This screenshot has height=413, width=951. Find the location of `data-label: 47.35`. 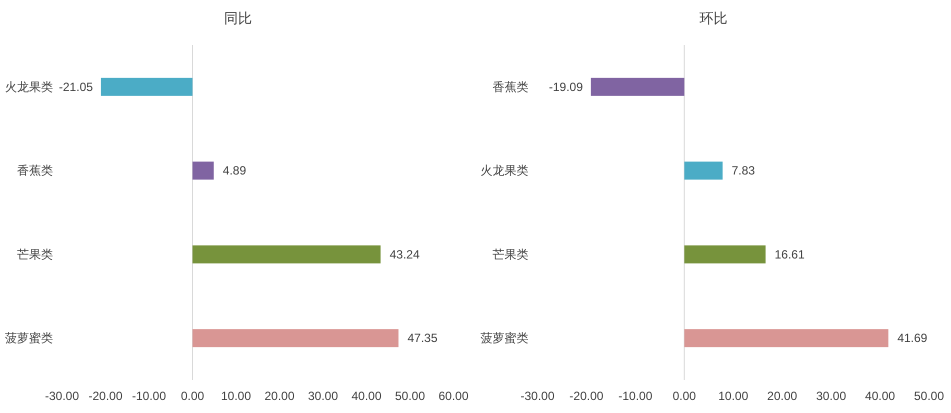

data-label: 47.35 is located at coordinates (422, 338).